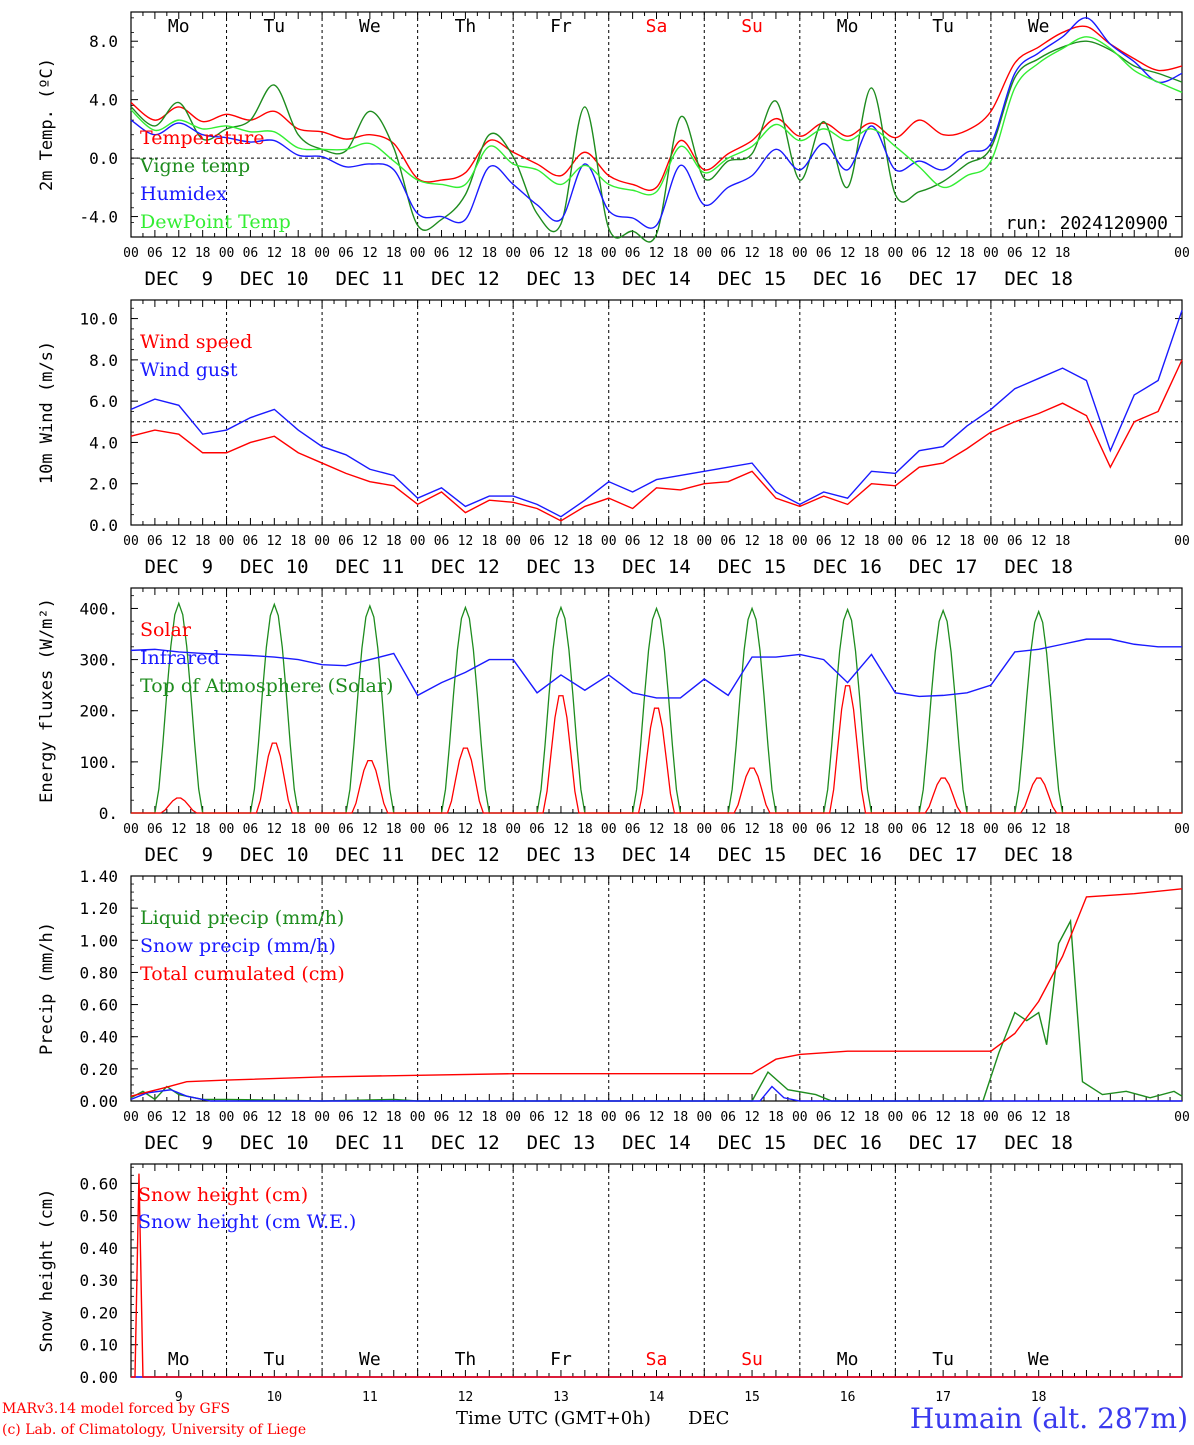  What do you see at coordinates (196, 342) in the screenshot?
I see `legend-entry: Wind speed` at bounding box center [196, 342].